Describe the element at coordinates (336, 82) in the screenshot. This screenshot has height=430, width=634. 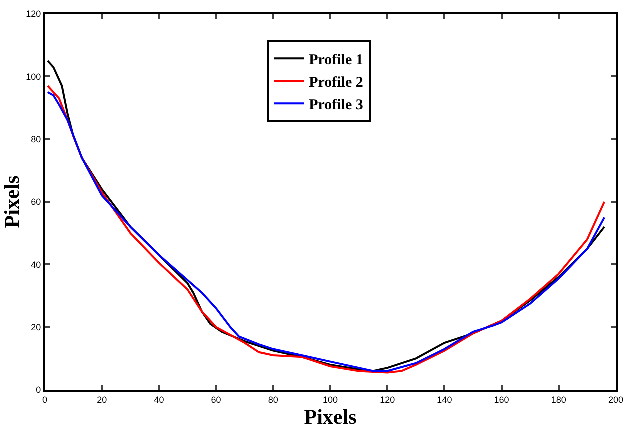
I see `legend-label: Profile 2` at that location.